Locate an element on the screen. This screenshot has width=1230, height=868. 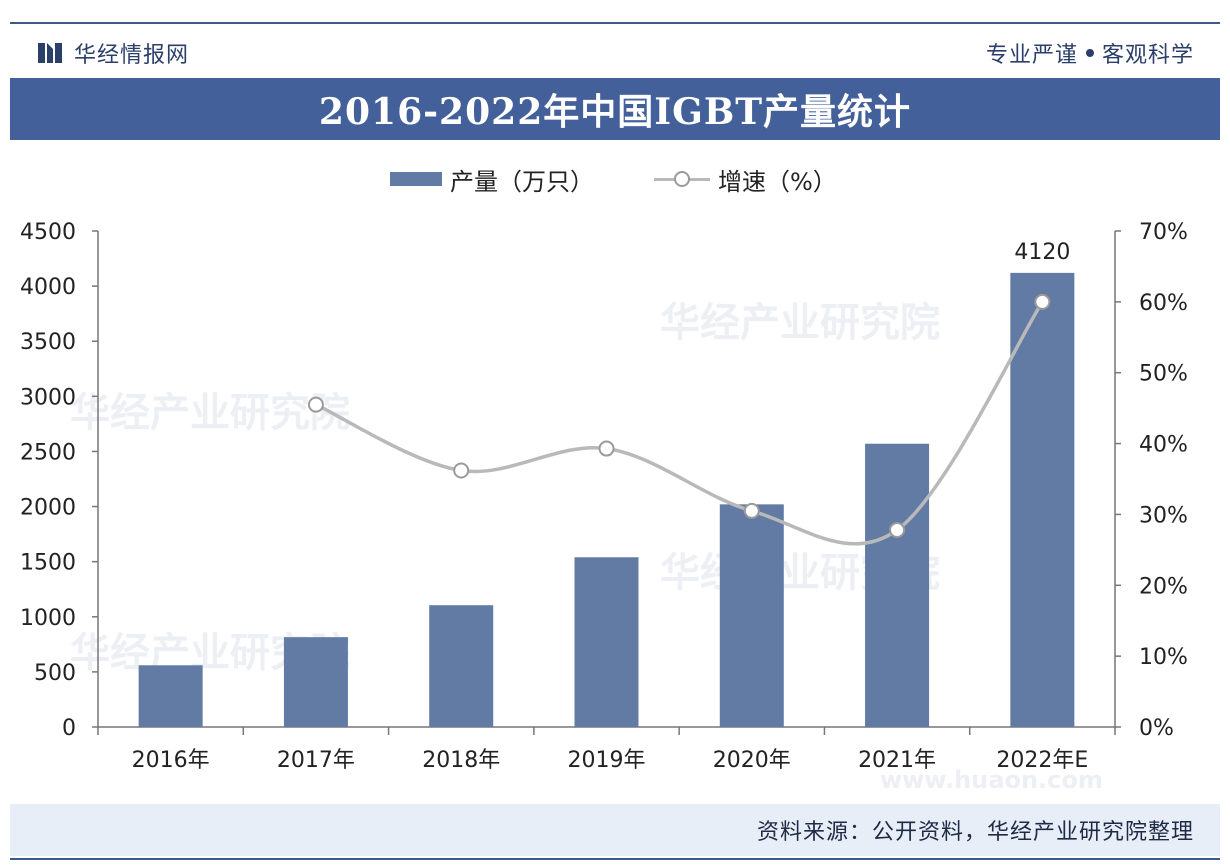
bar-2017年 is located at coordinates (315, 682).